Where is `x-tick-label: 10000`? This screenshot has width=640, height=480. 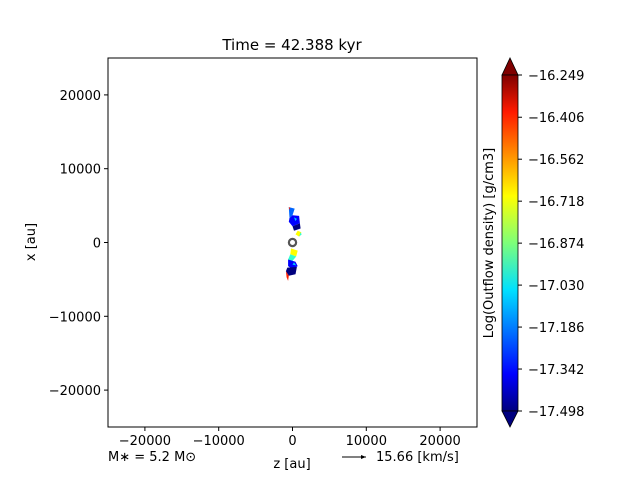 x-tick-label: 10000 is located at coordinates (366, 441).